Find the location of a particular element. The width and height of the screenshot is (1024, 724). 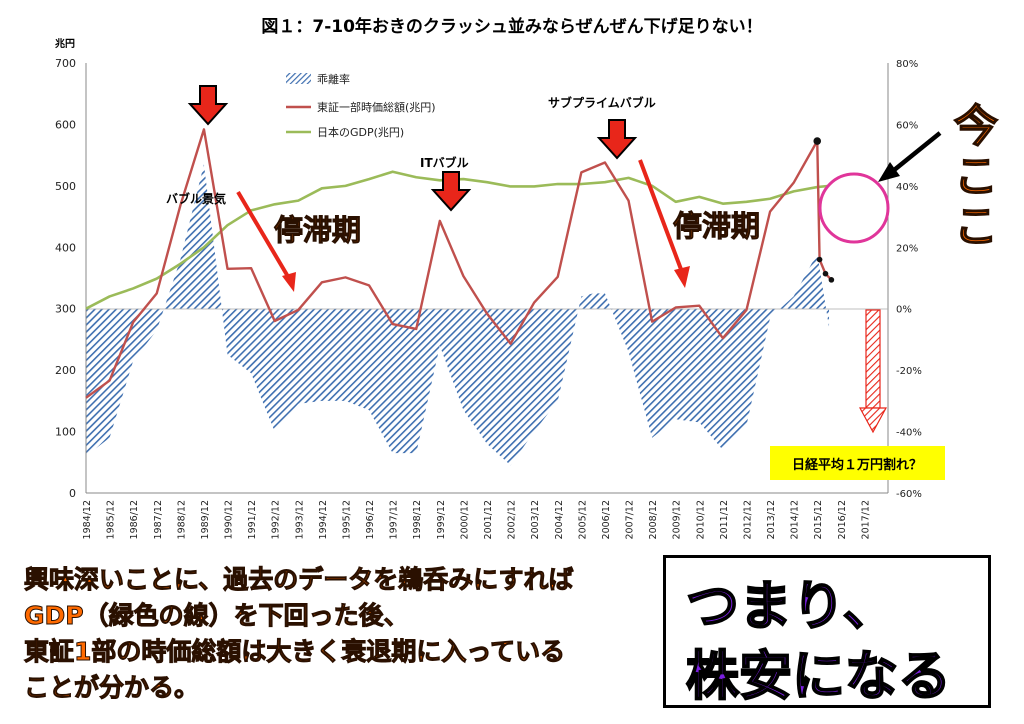

imako-char-1: 今 is located at coordinates (976, 127).